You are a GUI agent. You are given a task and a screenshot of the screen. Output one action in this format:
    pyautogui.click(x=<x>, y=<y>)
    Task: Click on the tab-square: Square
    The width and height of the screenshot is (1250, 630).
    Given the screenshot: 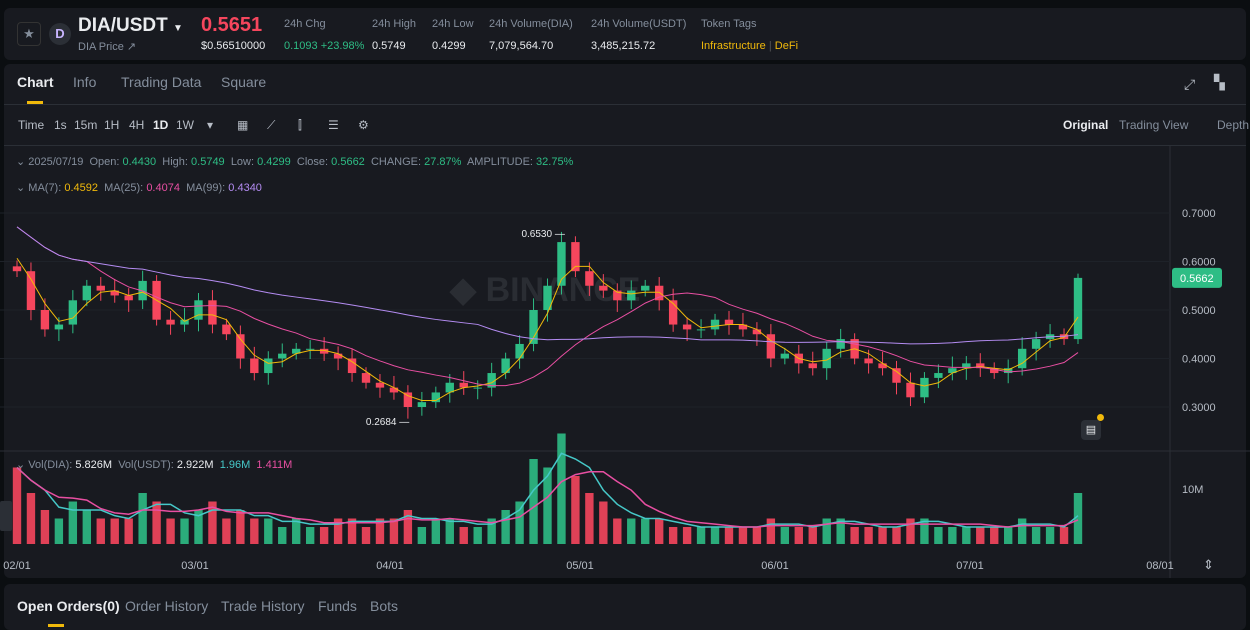 What is the action you would take?
    pyautogui.click(x=244, y=82)
    